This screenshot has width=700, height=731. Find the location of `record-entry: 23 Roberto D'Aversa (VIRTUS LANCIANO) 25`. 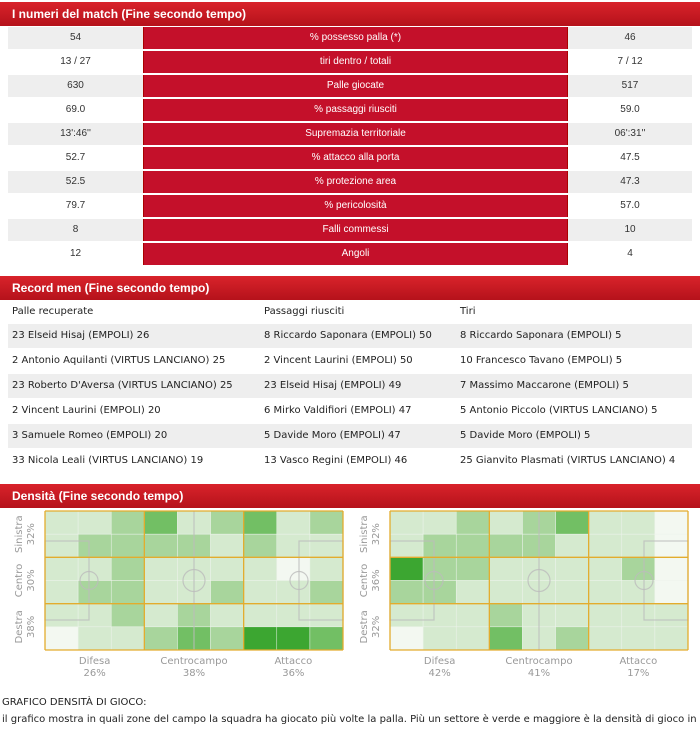

record-entry: 23 Roberto D'Aversa (VIRTUS LANCIANO) 25 is located at coordinates (122, 385).